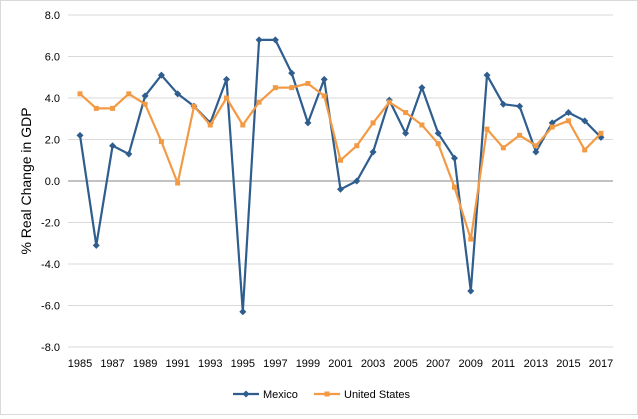 The height and width of the screenshot is (419, 638). I want to click on y-axis-ticks: 8.0 6.0 4.0 2.0 0.0 -2.0 -4.0 -6.0 -8.0, so click(50, 182).